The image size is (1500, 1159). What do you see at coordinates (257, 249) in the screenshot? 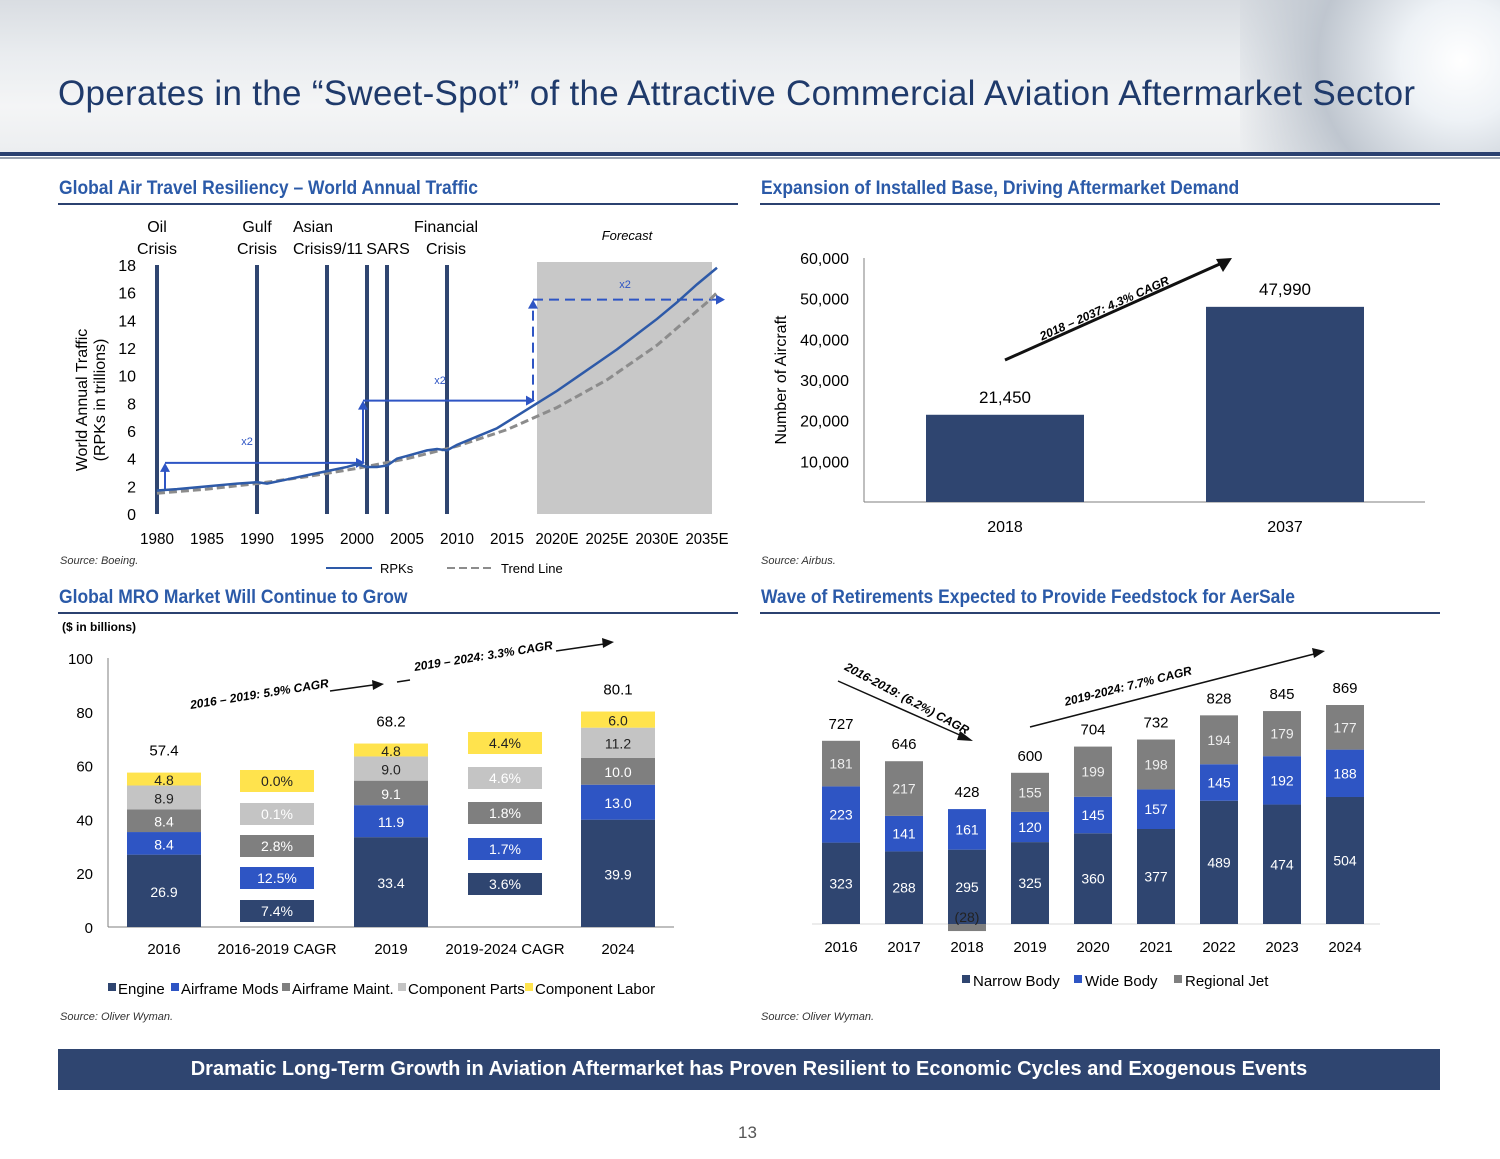
I see `event-label: Crisis` at bounding box center [257, 249].